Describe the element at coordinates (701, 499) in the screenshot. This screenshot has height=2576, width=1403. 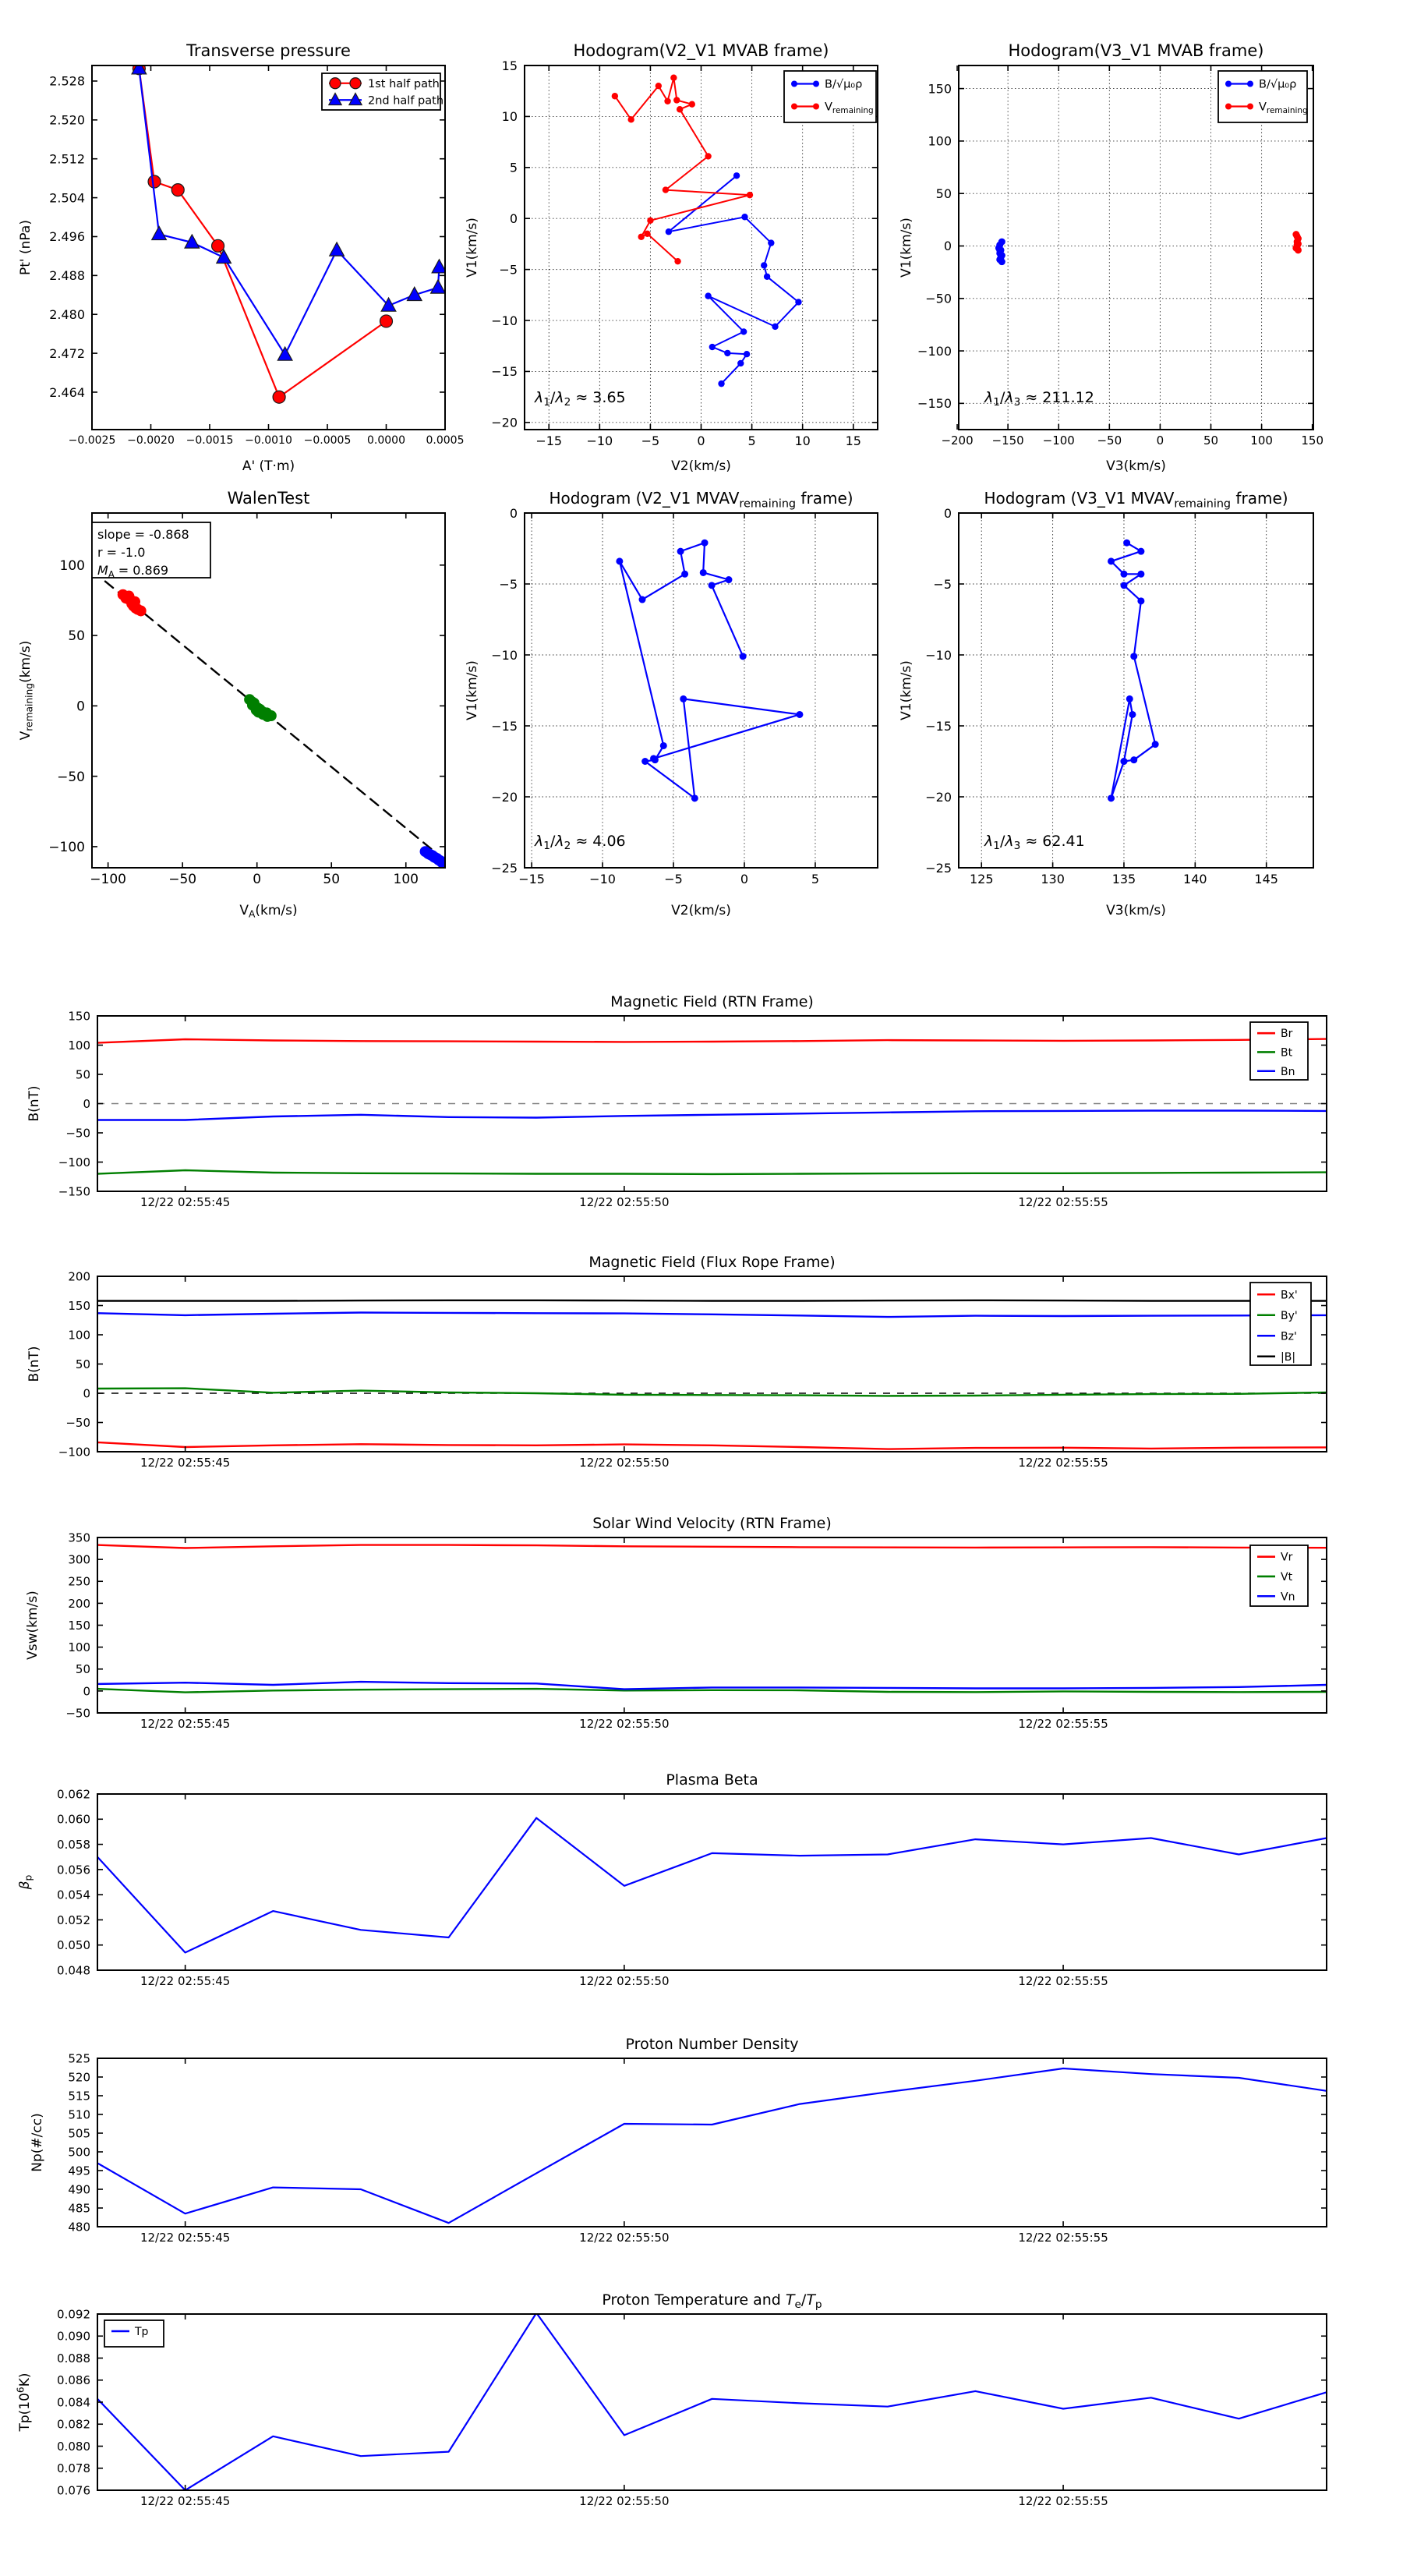
I see `chart-title: Hodogram (V2_V1 MVAVremaining frame)` at that location.